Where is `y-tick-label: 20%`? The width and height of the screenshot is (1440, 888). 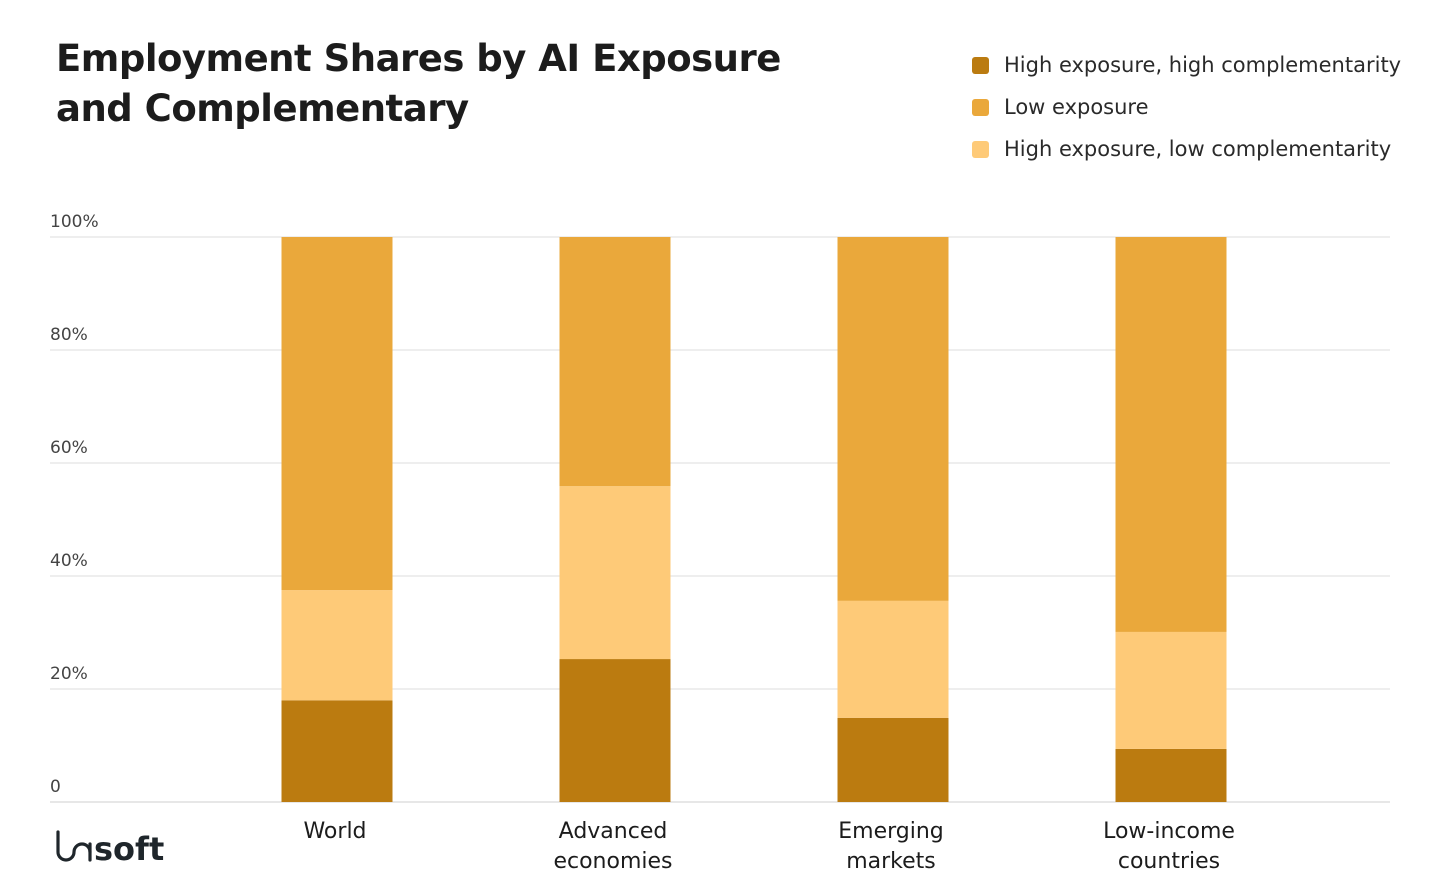
y-tick-label: 20% is located at coordinates (69, 674).